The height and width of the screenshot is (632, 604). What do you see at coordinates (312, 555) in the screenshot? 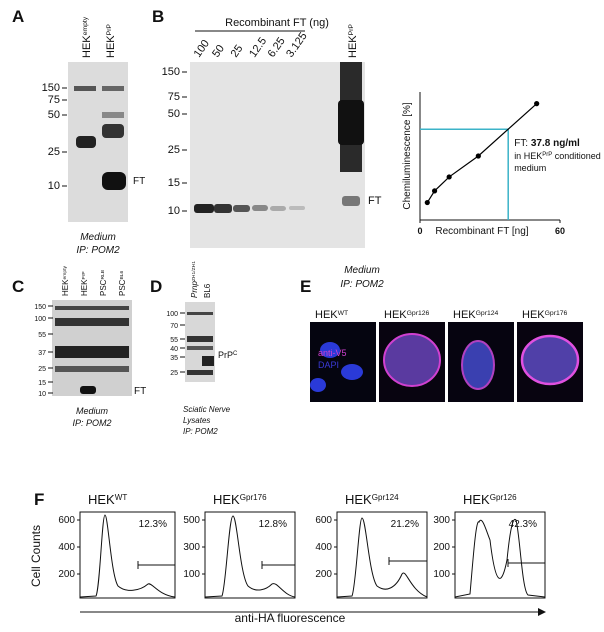
I see `histograms` at bounding box center [312, 555].